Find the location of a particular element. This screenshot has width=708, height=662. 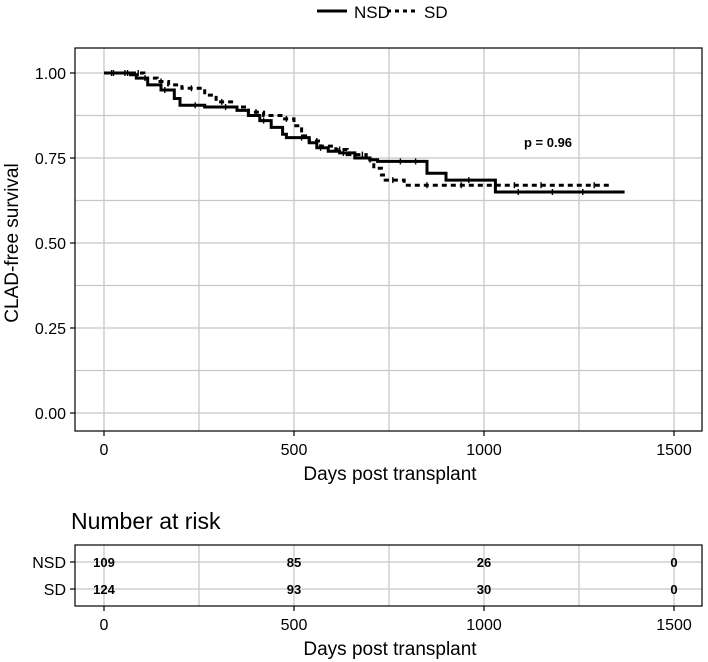

y-tick-label: 0.50 is located at coordinates (50, 244).